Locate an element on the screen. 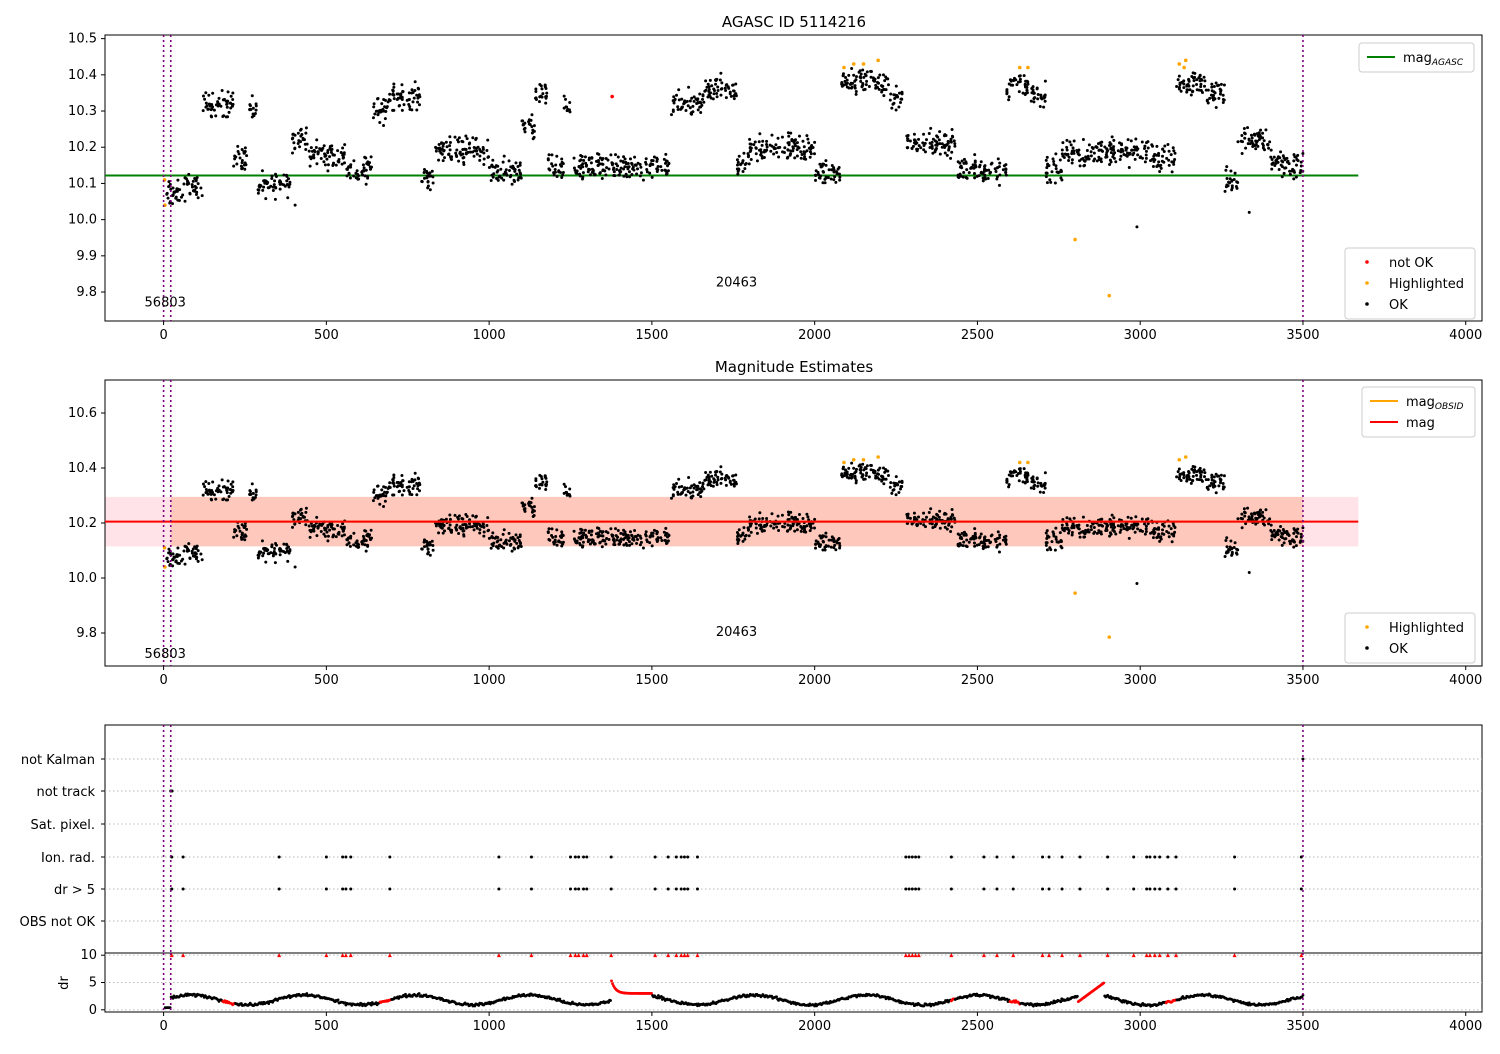 The height and width of the screenshot is (1054, 1500). x-tick-label: 3500 is located at coordinates (1302, 680).